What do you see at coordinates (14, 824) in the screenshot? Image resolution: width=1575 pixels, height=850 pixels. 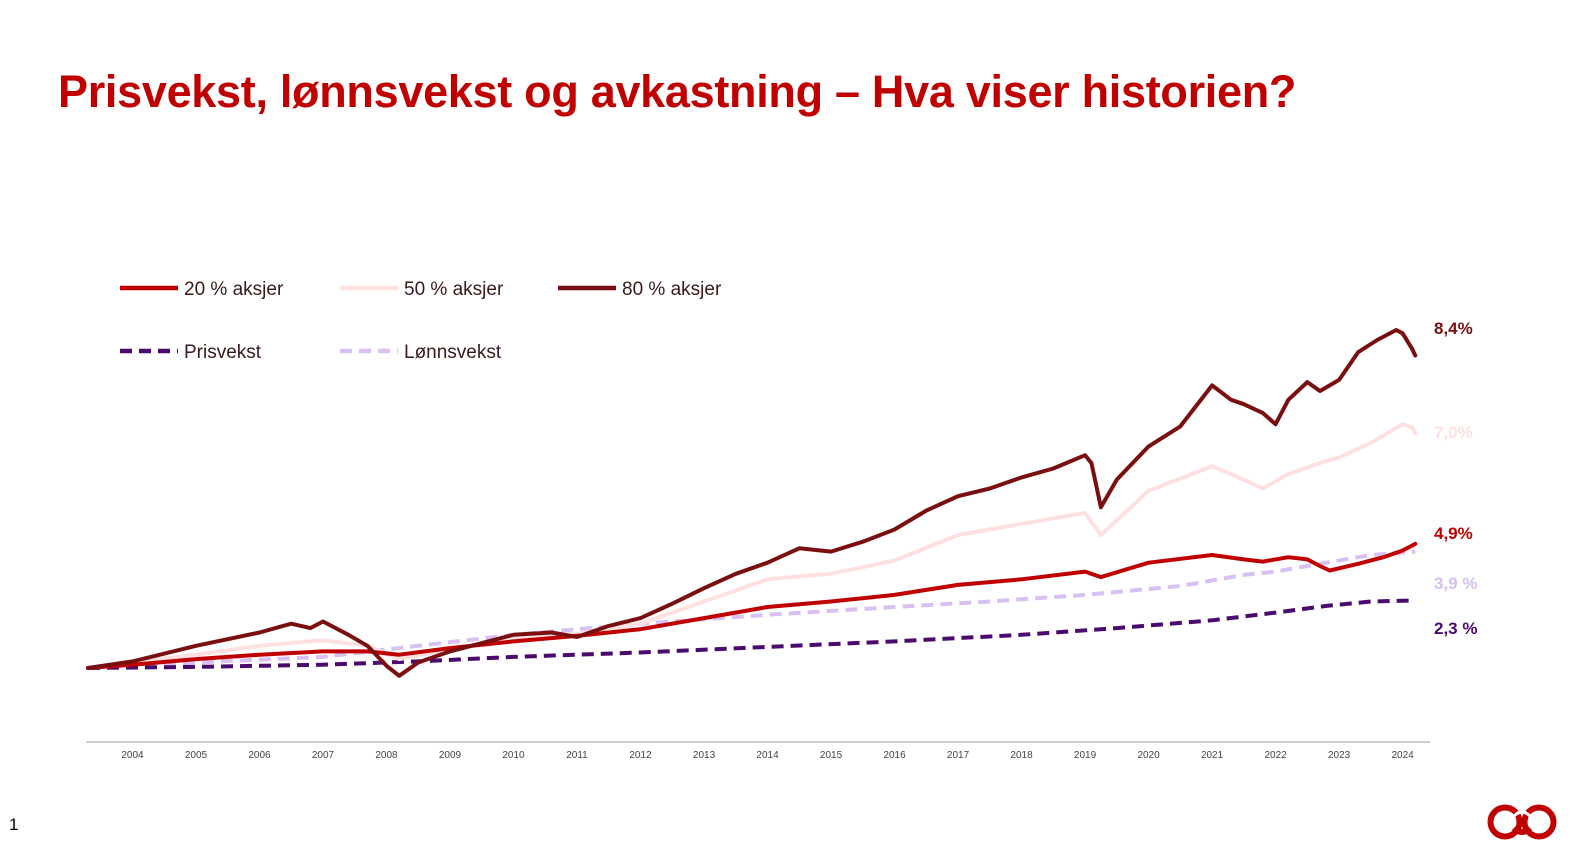 I see `page-number: 1` at bounding box center [14, 824].